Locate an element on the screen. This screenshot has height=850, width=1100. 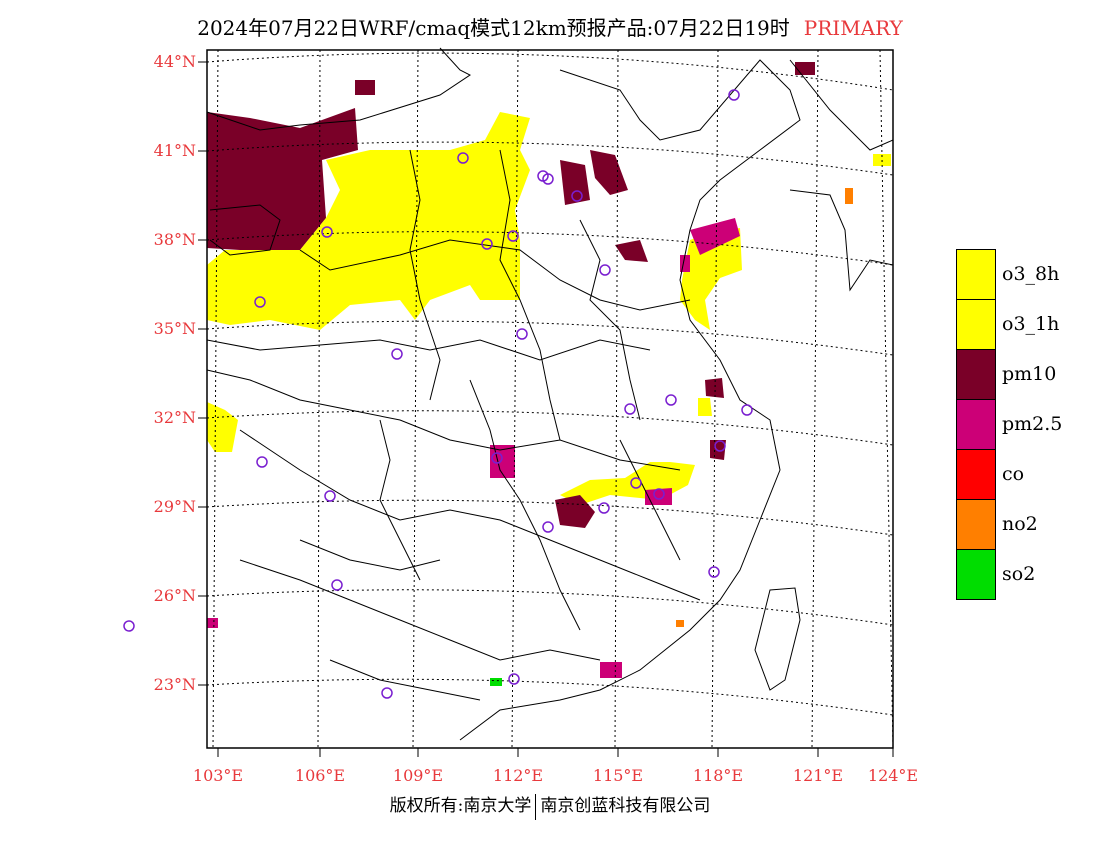
legend-label: pm2.5 is located at coordinates (1032, 424).